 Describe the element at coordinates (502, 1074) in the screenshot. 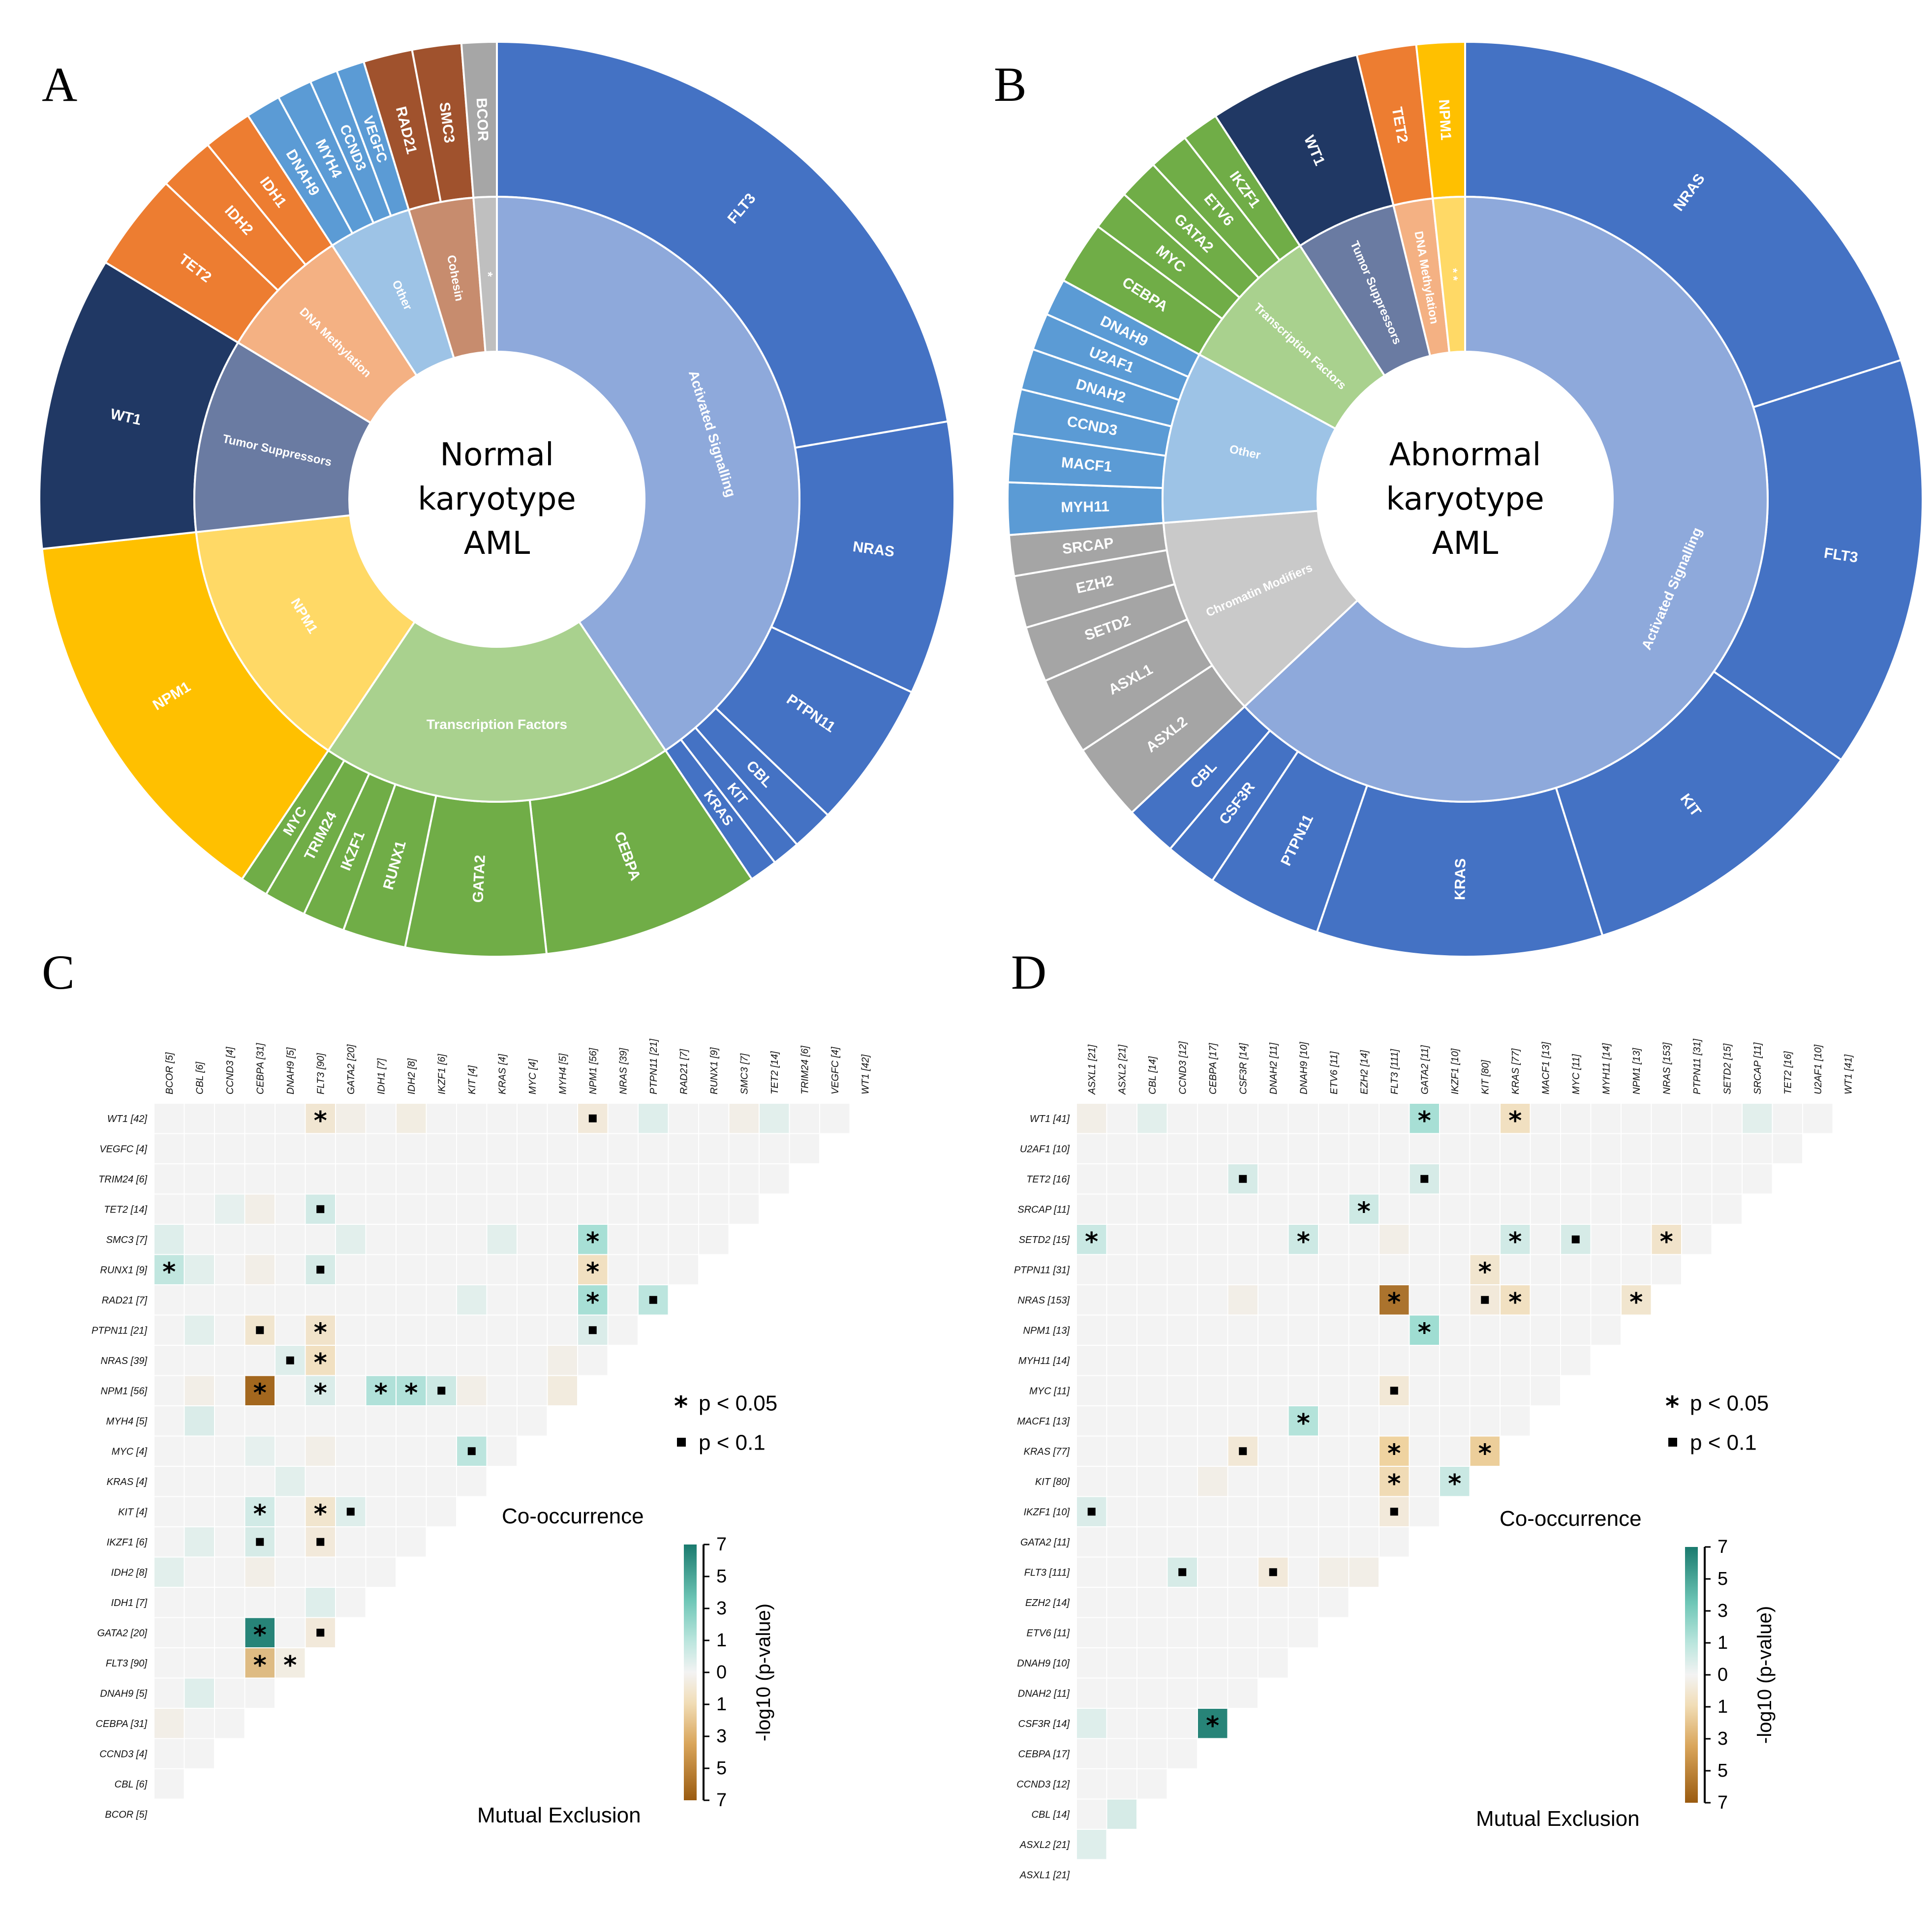

I see `column-label-kras: KRAS [4]` at that location.